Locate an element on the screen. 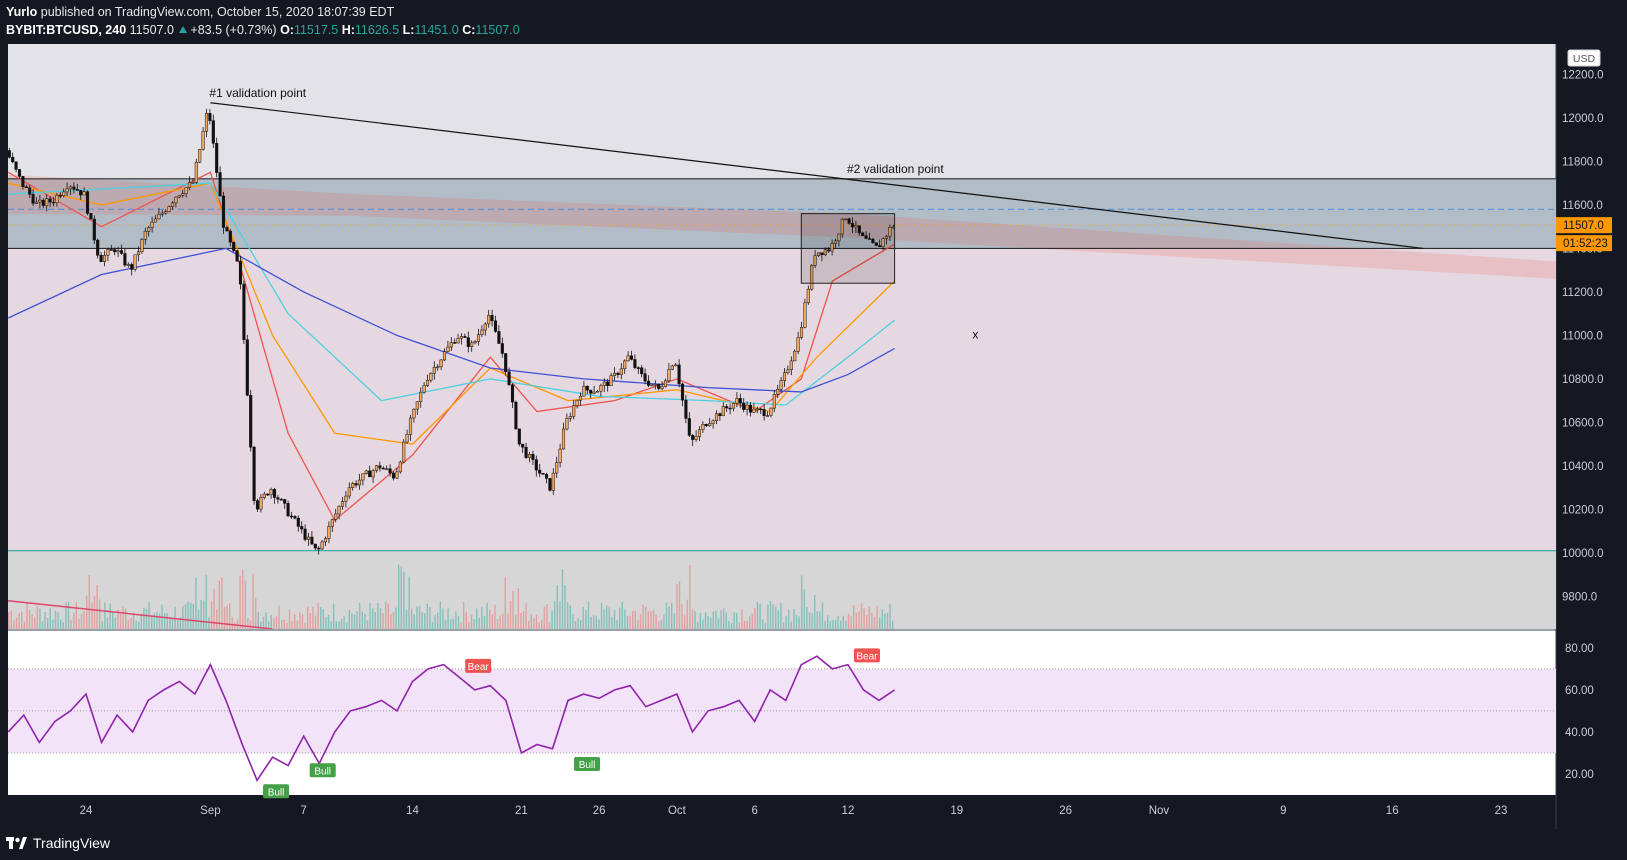 This screenshot has width=1627, height=860. time-tick-label: 6 is located at coordinates (754, 811).